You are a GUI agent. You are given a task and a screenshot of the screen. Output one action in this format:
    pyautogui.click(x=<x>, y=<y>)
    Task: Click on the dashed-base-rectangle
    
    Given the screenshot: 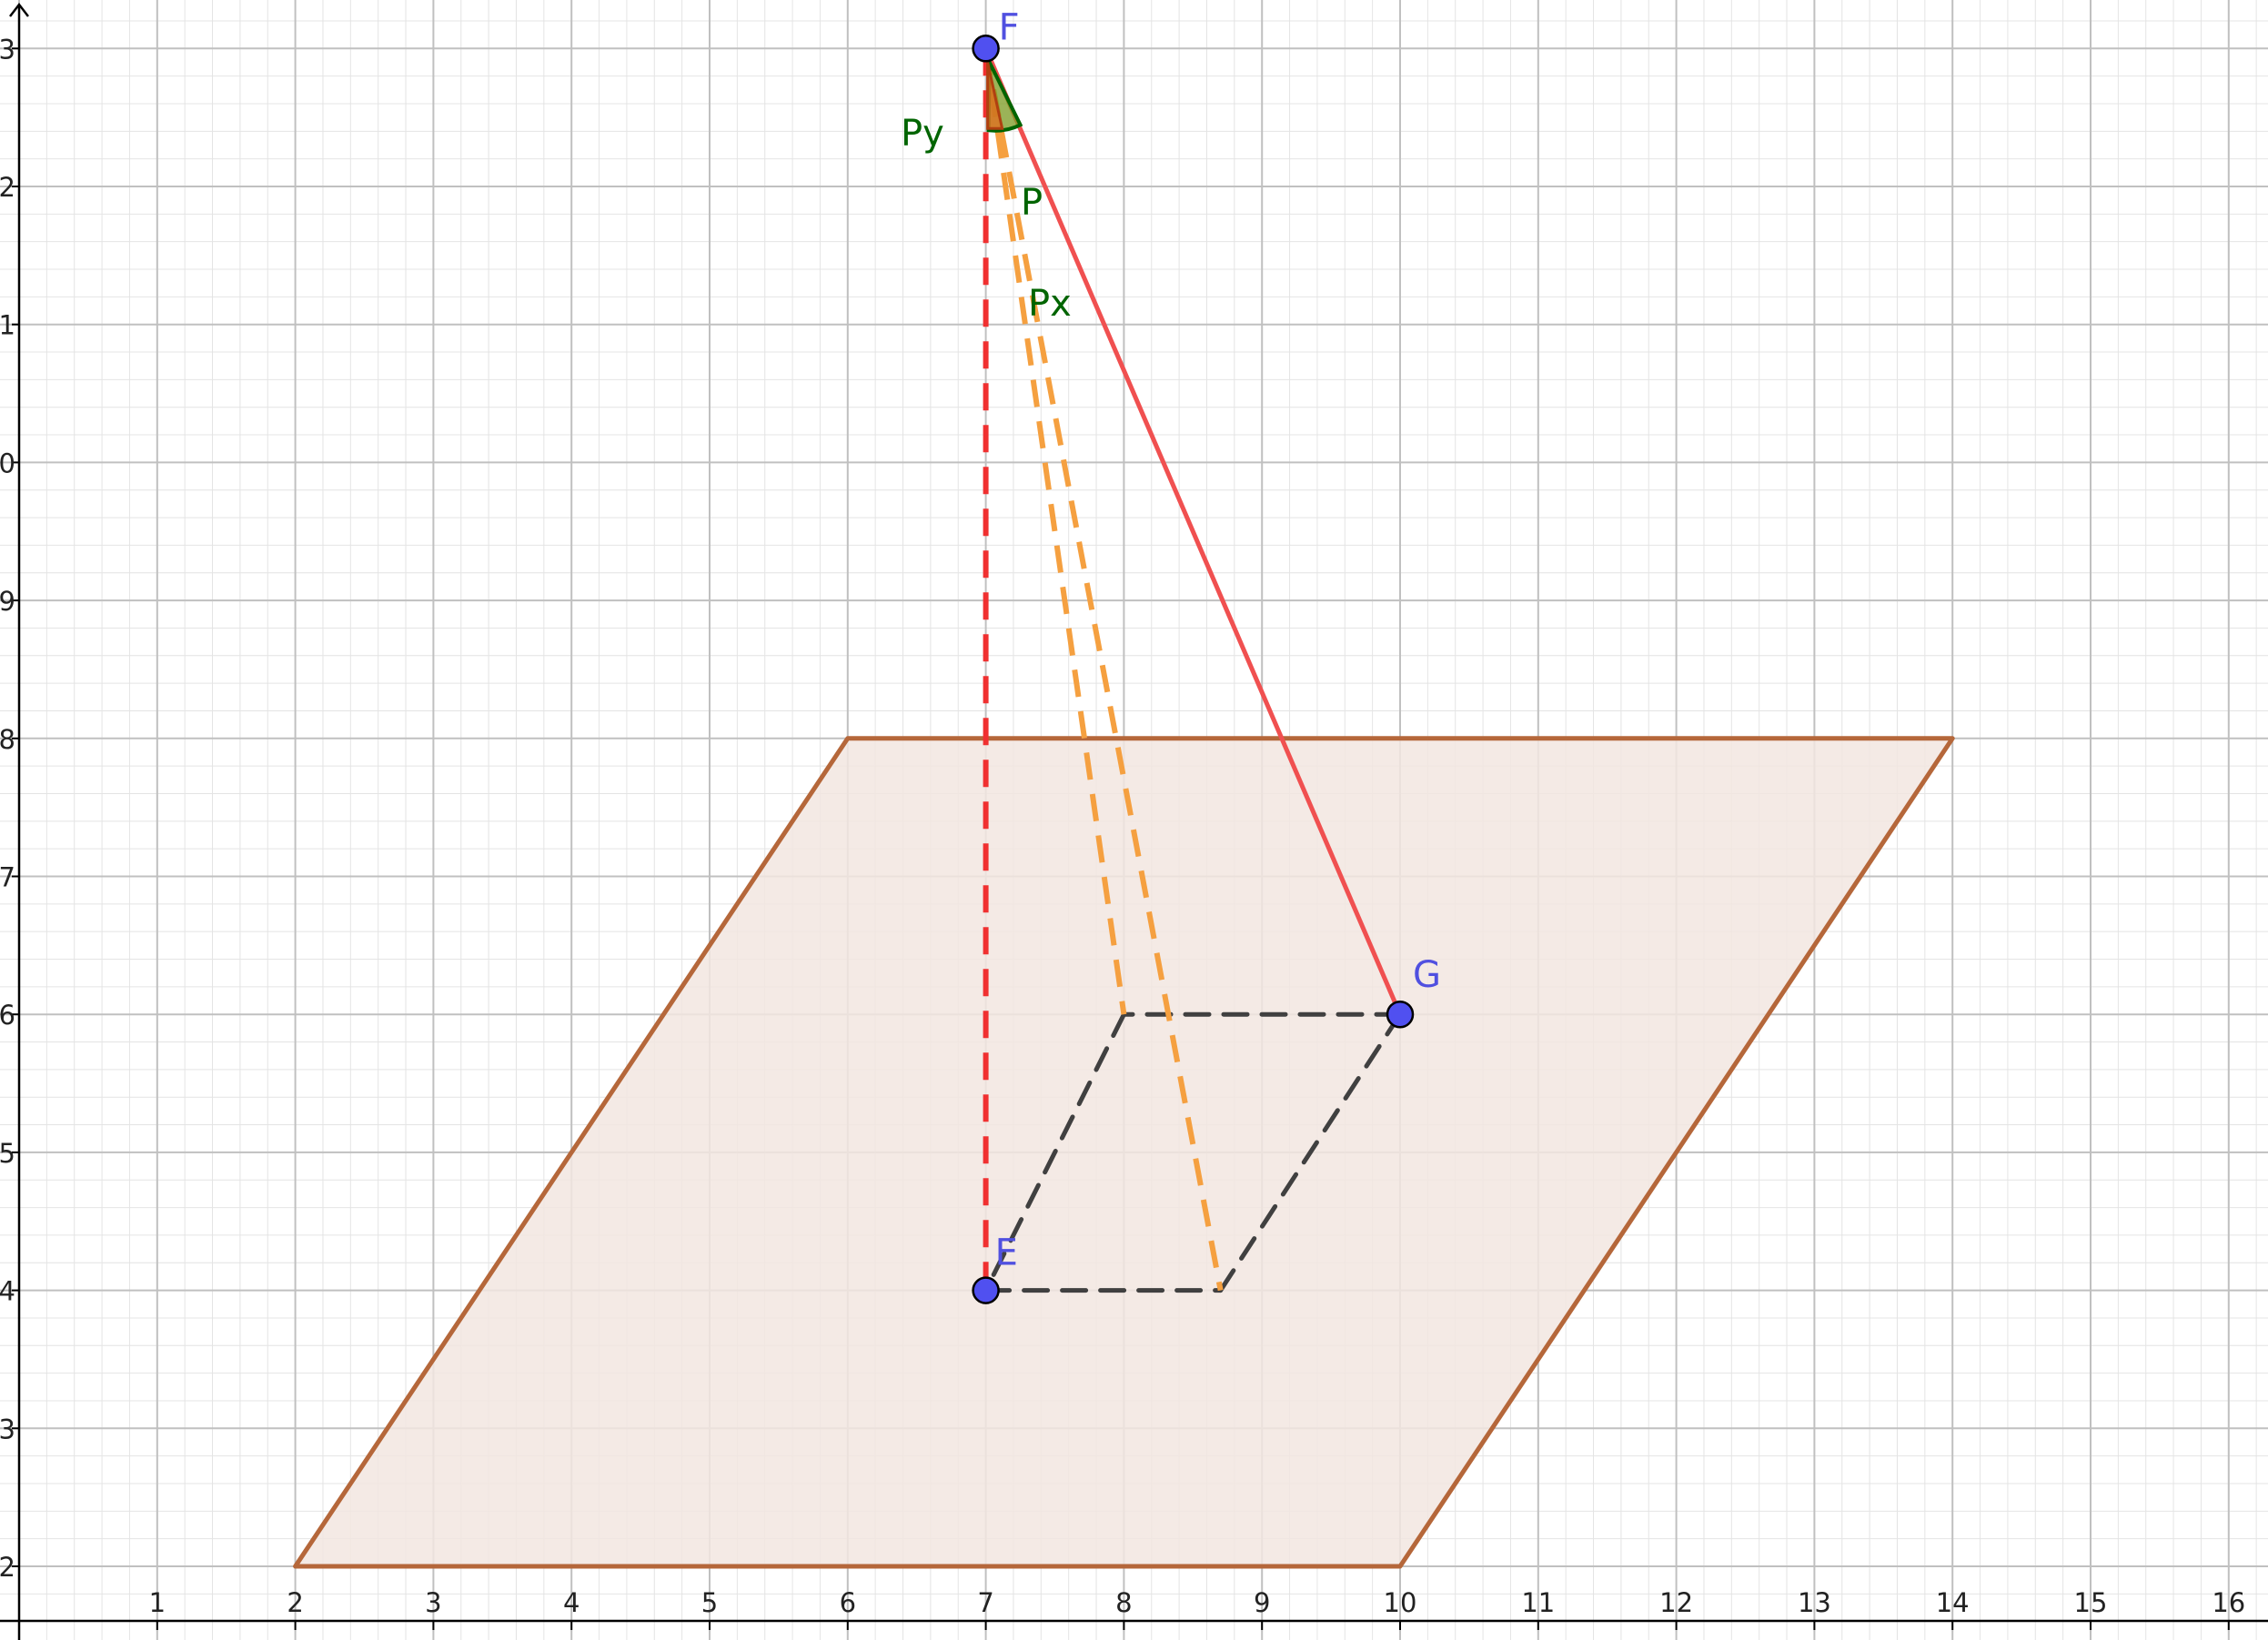 What is the action you would take?
    pyautogui.click(x=1193, y=1152)
    